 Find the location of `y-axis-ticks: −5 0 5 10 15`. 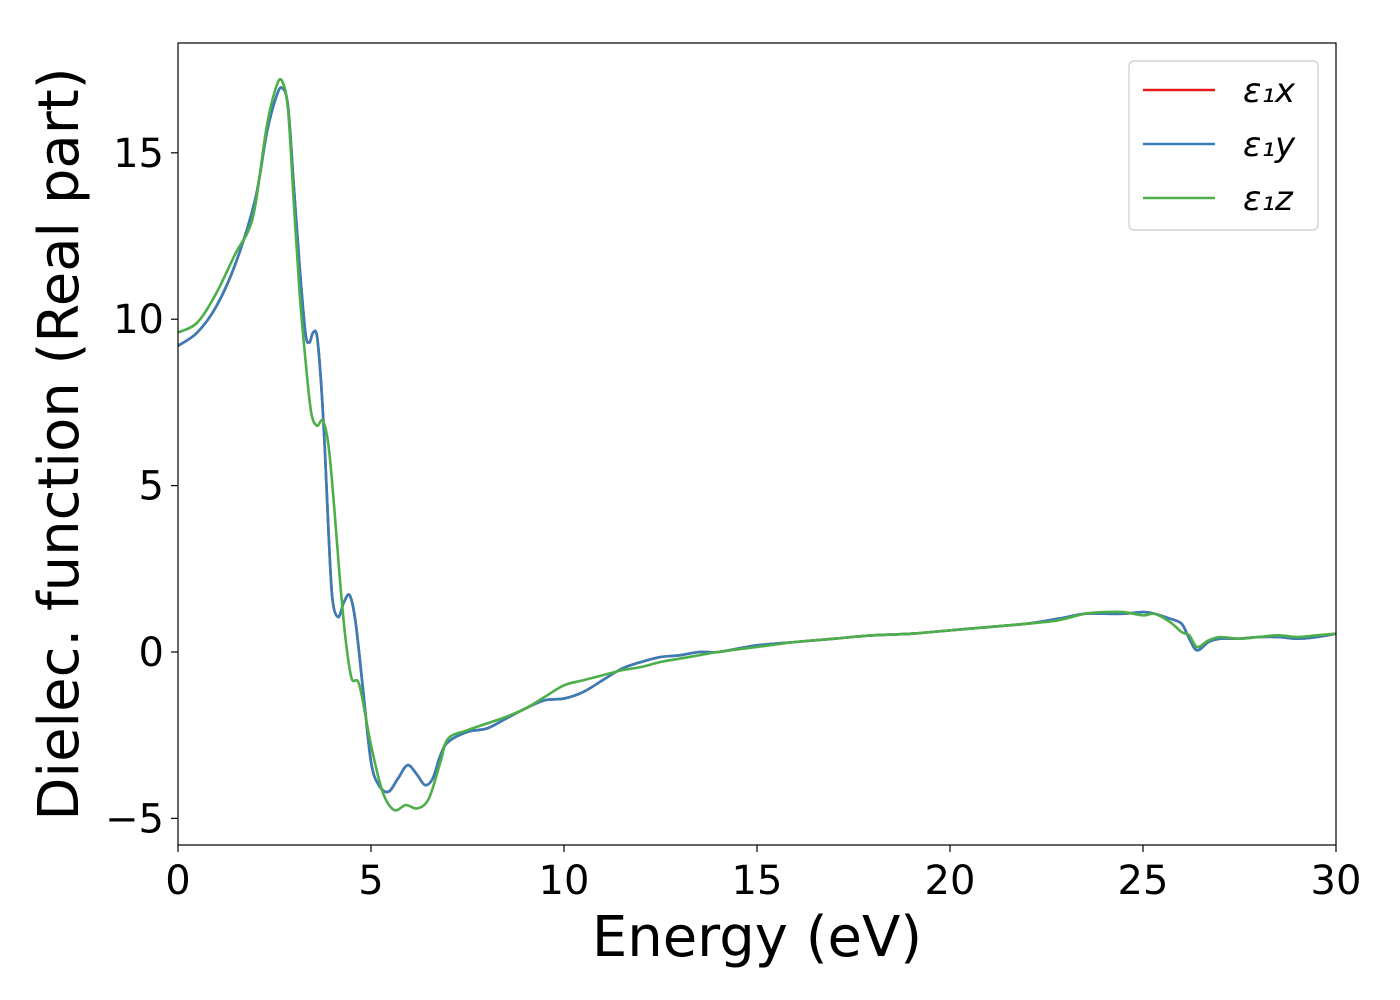

y-axis-ticks: −5 0 5 10 15 is located at coordinates (141, 486).